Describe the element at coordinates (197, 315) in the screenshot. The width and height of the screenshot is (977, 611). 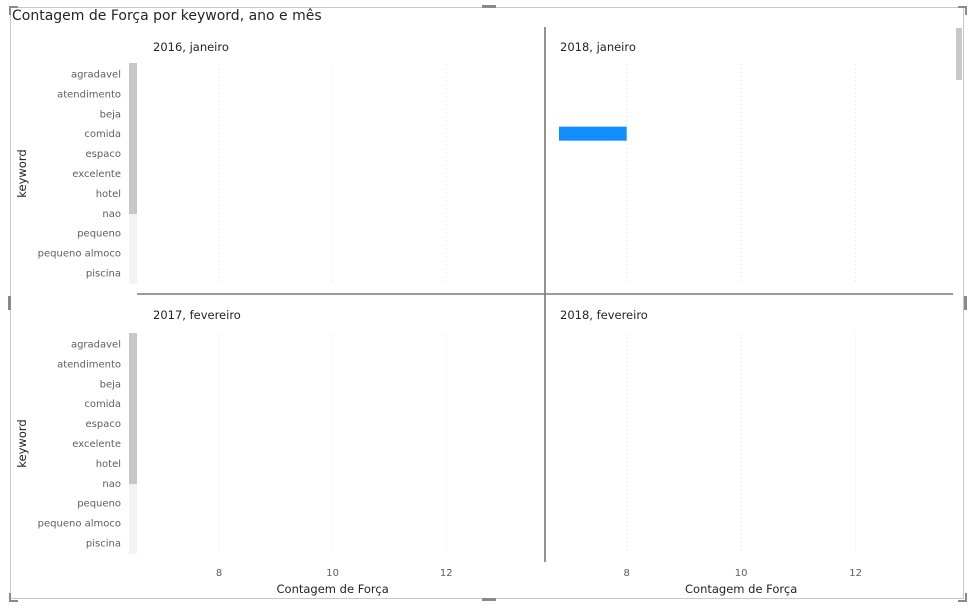
I see `panel-label-2017-fevereiro: 2017, fevereiro` at that location.